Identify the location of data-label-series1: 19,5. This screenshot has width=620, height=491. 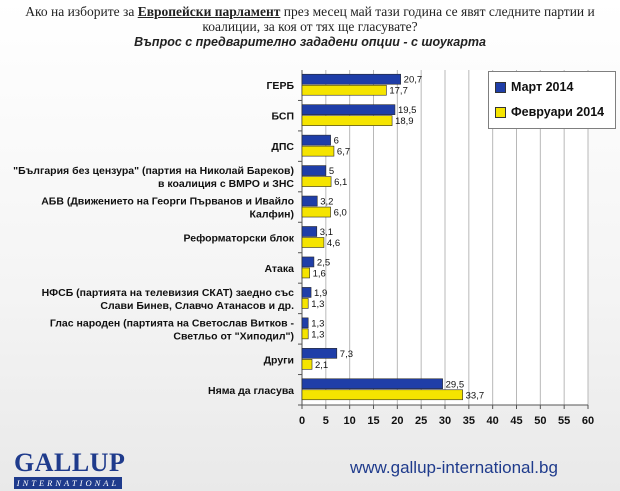
(407, 110).